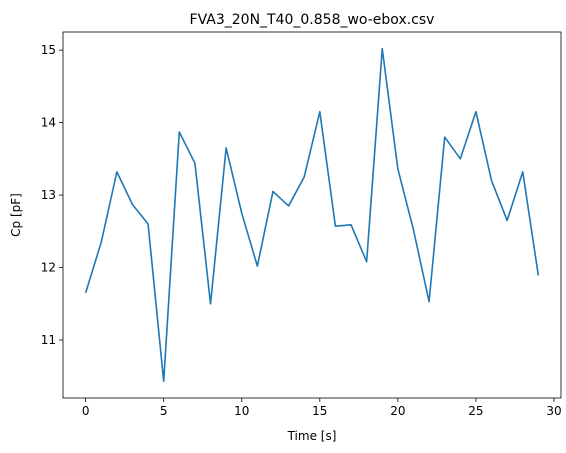 The height and width of the screenshot is (453, 566). I want to click on y-axis: 11 12 13 14 15, so click(52, 195).